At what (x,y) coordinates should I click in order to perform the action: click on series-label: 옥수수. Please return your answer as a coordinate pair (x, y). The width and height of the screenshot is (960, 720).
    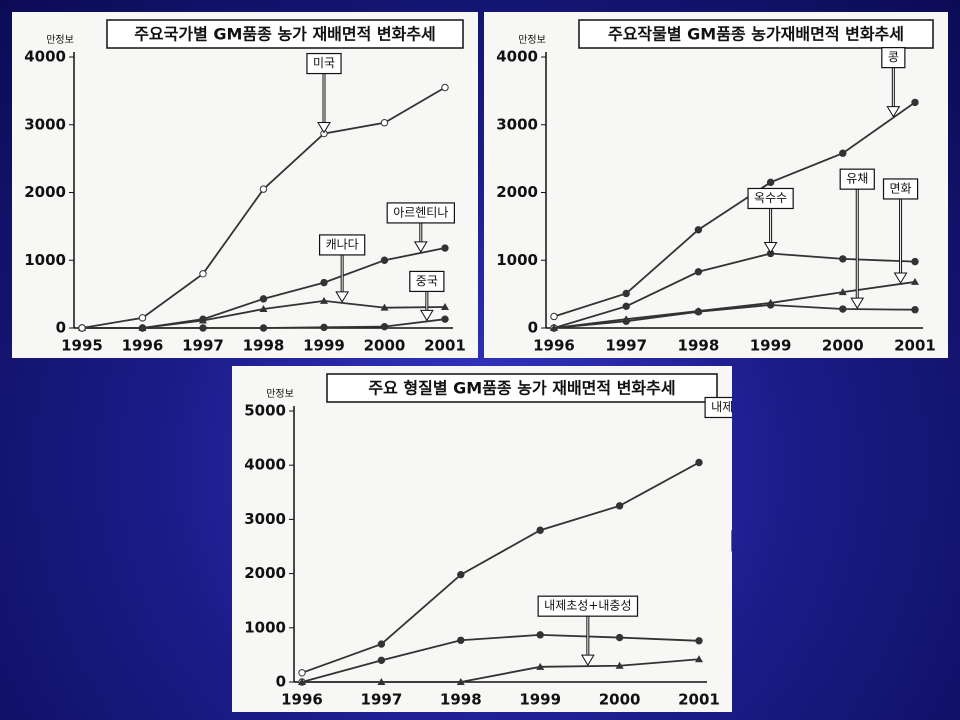
    Looking at the image, I should click on (770, 198).